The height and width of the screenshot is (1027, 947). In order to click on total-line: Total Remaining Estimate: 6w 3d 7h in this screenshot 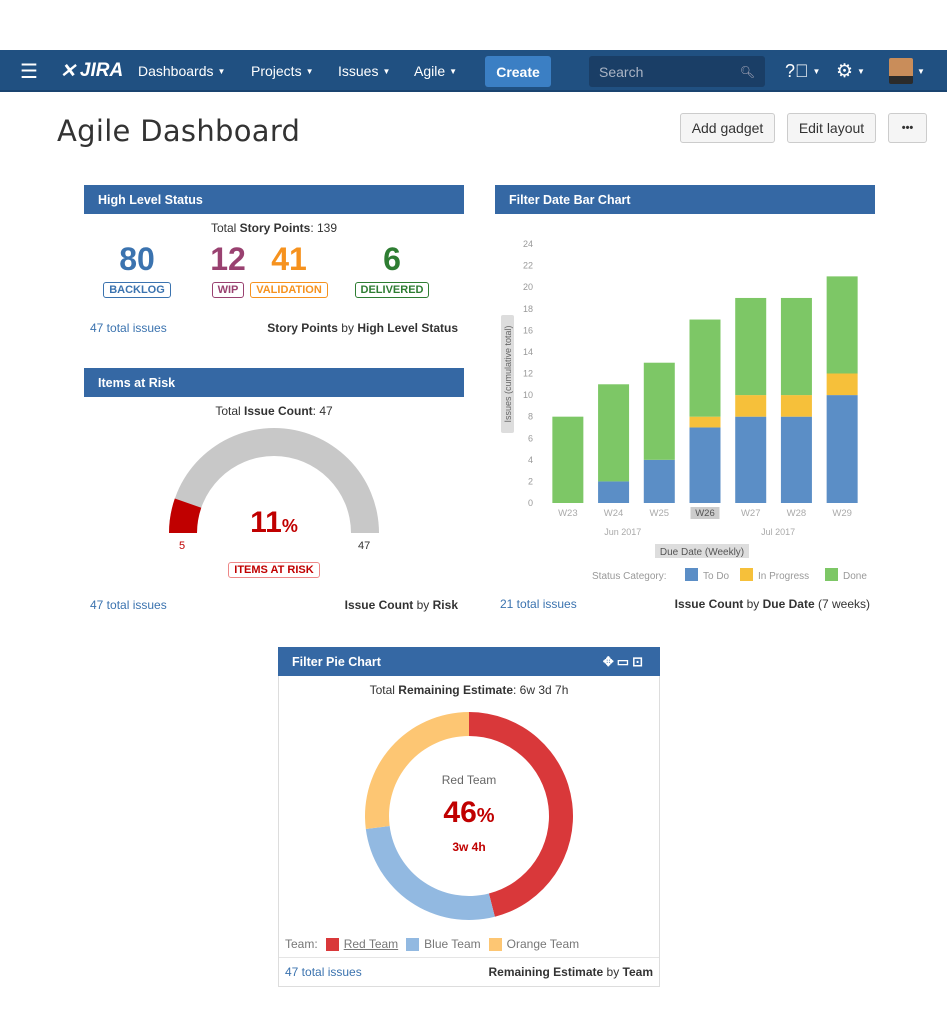, I will do `click(469, 690)`.